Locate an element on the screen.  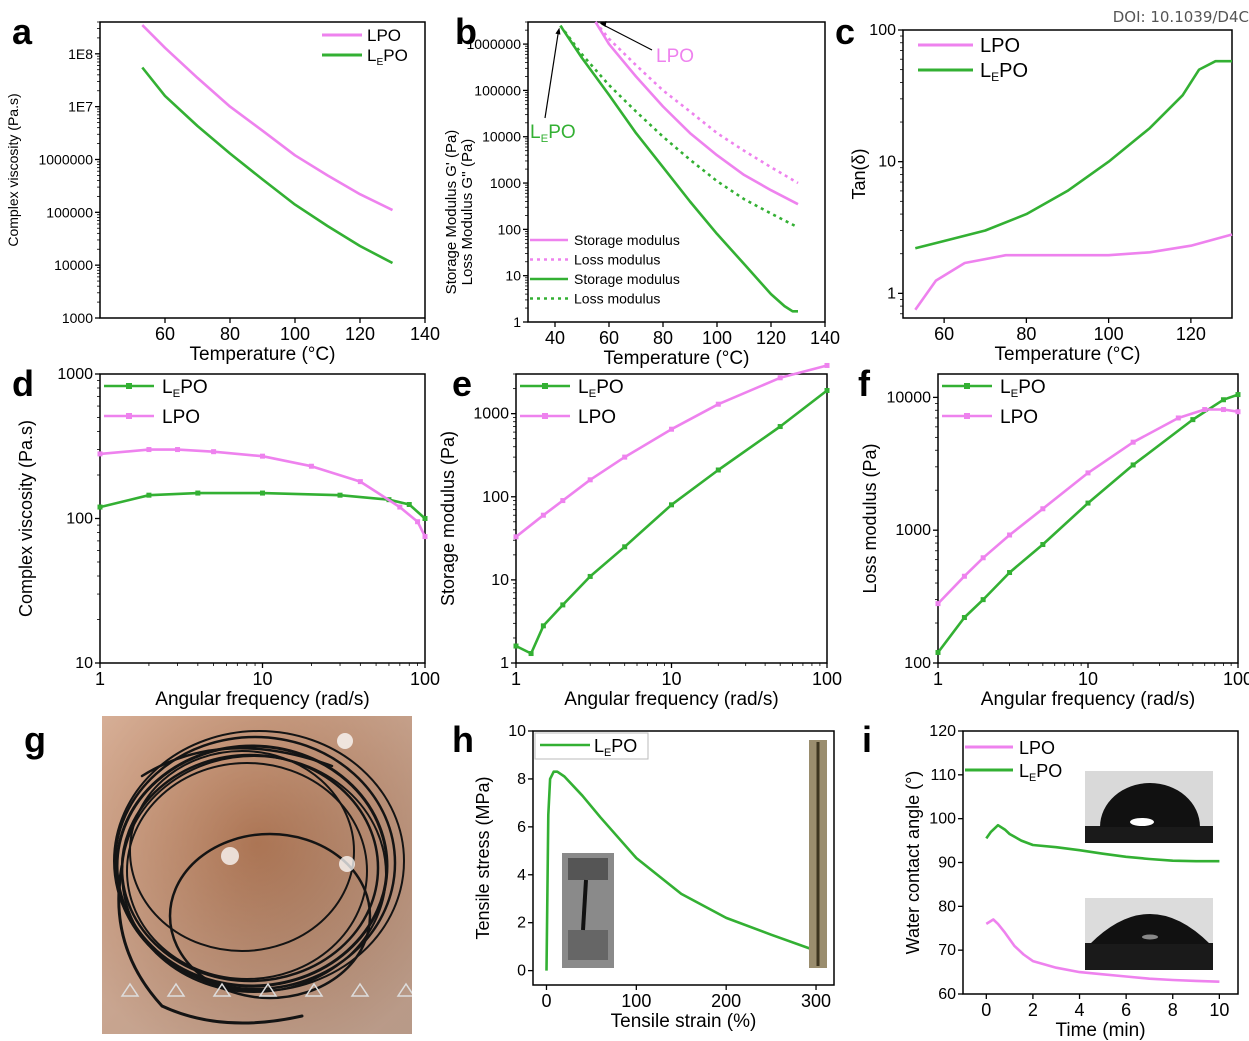
panel-label-g: g is located at coordinates (35, 739).